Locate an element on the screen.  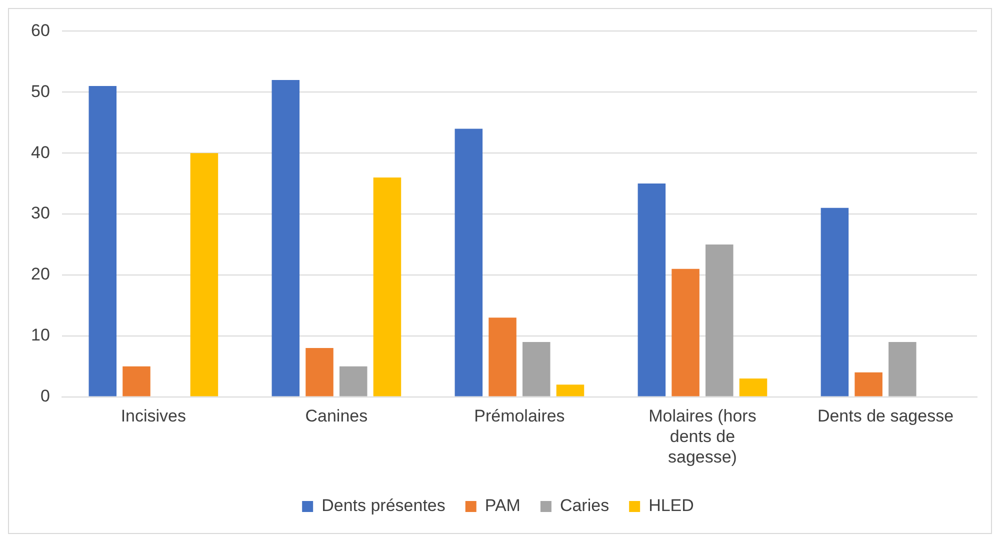
y-tick-label: 50 is located at coordinates (40, 91).